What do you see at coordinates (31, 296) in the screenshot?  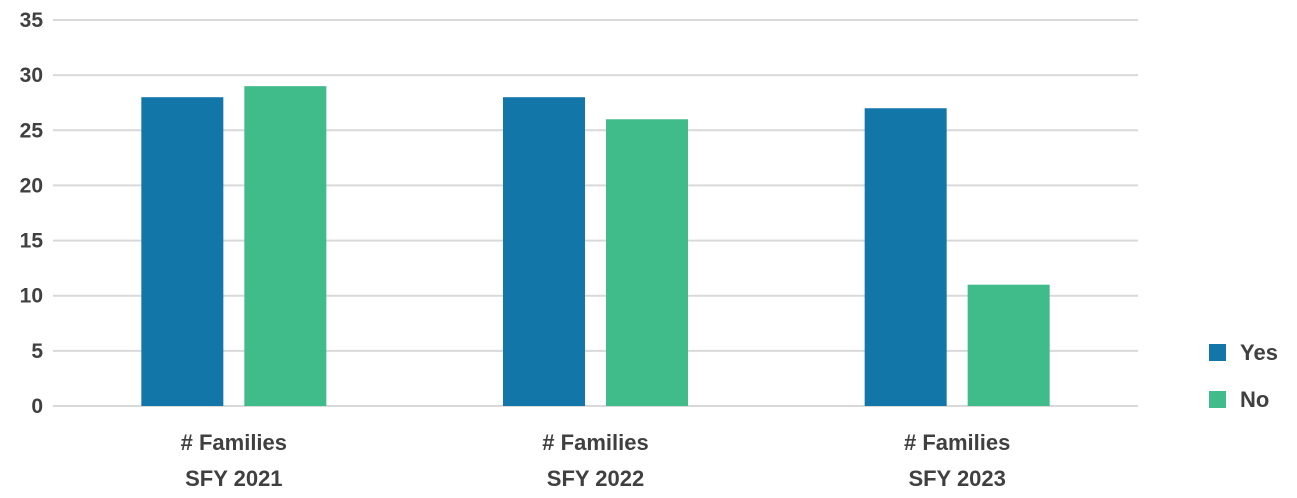 I see `y-tick-label: 10` at bounding box center [31, 296].